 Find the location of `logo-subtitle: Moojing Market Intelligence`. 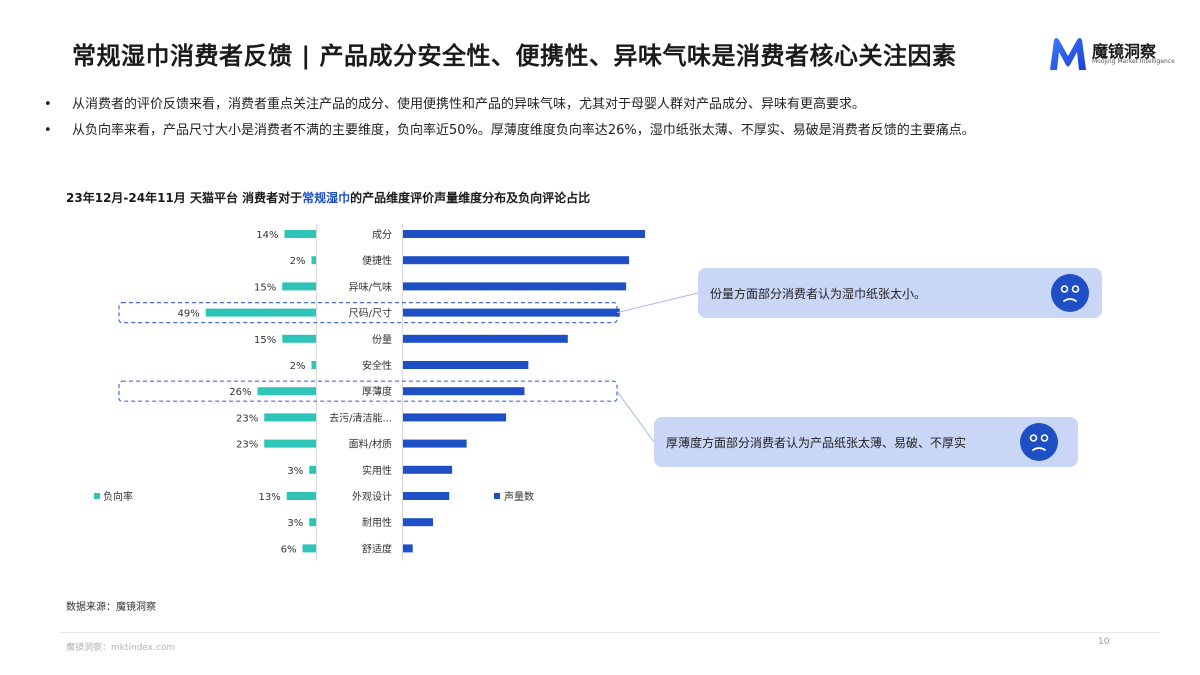

logo-subtitle: Moojing Market Intelligence is located at coordinates (1133, 61).